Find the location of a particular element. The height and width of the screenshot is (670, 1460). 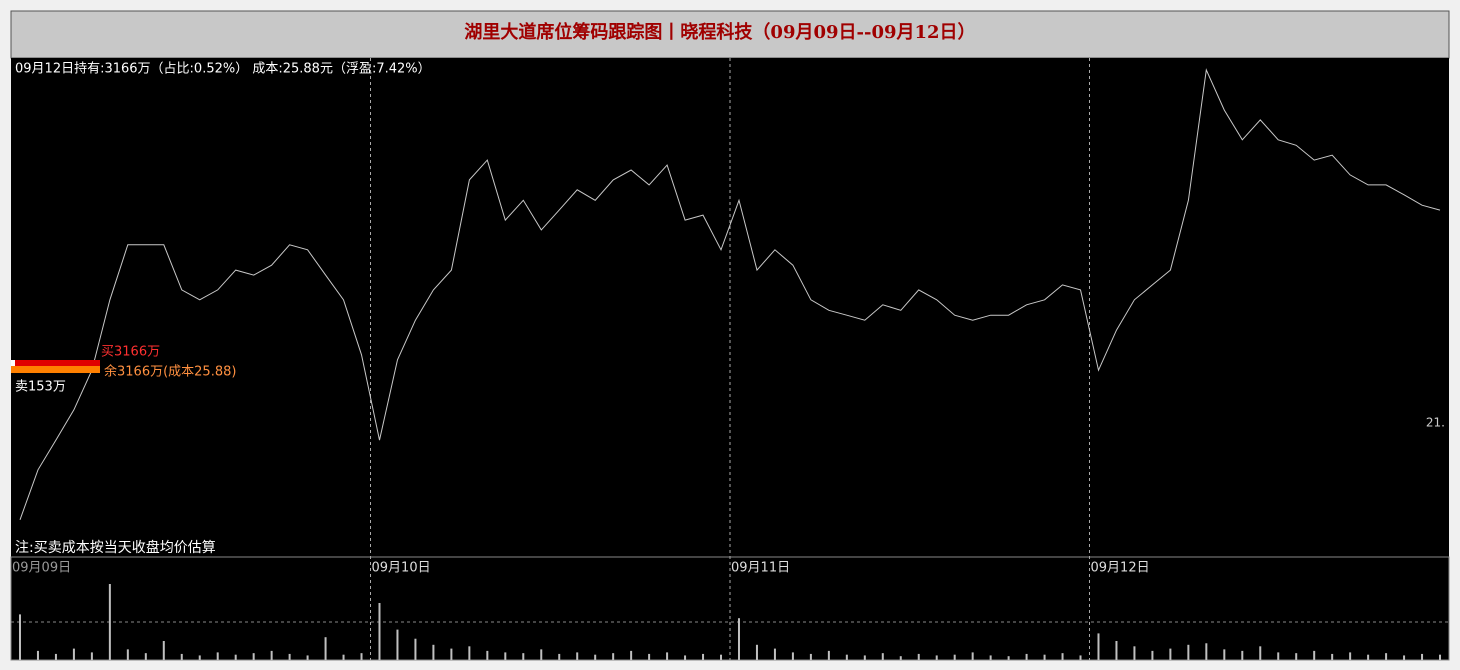

date-label: 09月12日 is located at coordinates (1120, 568).